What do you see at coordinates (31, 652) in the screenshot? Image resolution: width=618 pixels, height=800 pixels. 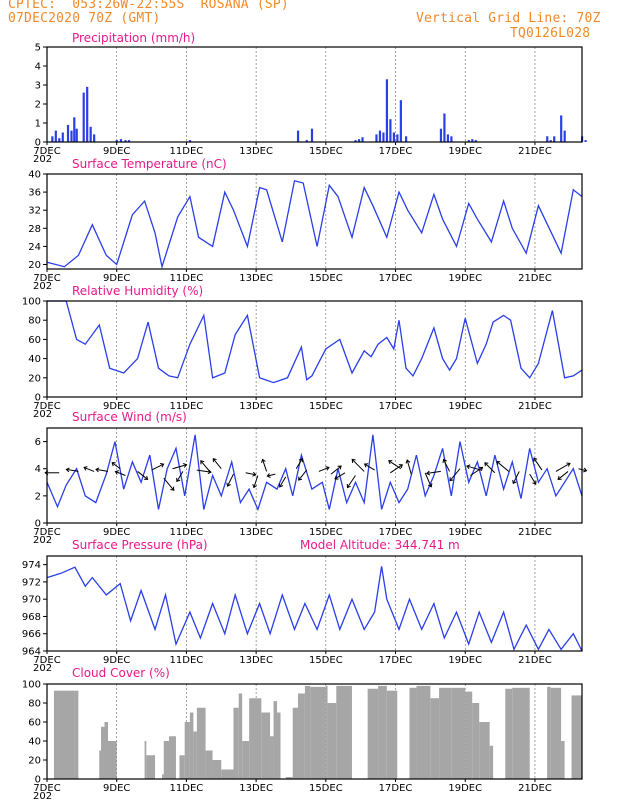 I see `panel-5-ytick-label: 964` at bounding box center [31, 652].